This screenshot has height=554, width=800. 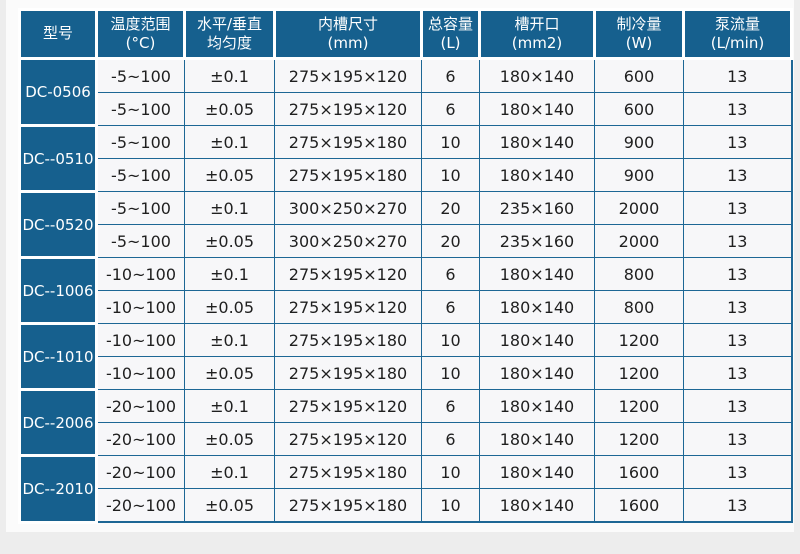 I want to click on header-label: 内槽尺寸, so click(x=347, y=23).